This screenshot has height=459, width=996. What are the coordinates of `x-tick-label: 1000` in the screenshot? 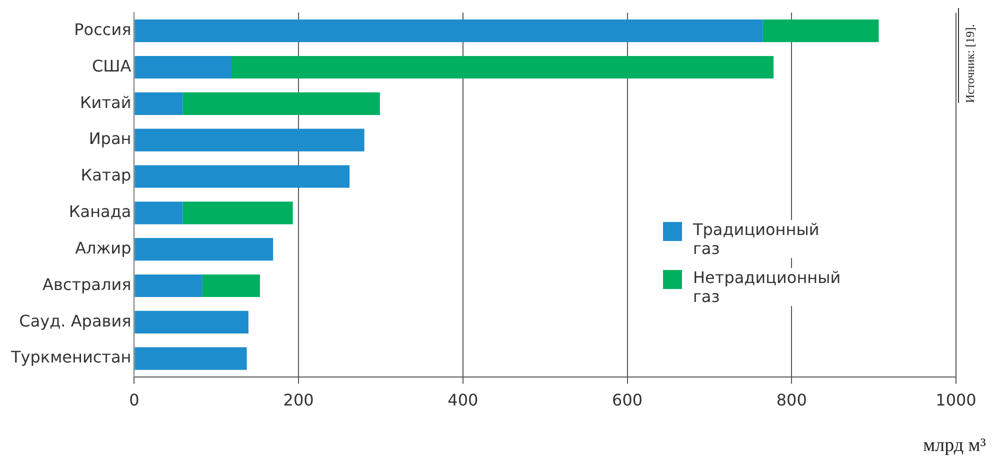 It's located at (956, 400).